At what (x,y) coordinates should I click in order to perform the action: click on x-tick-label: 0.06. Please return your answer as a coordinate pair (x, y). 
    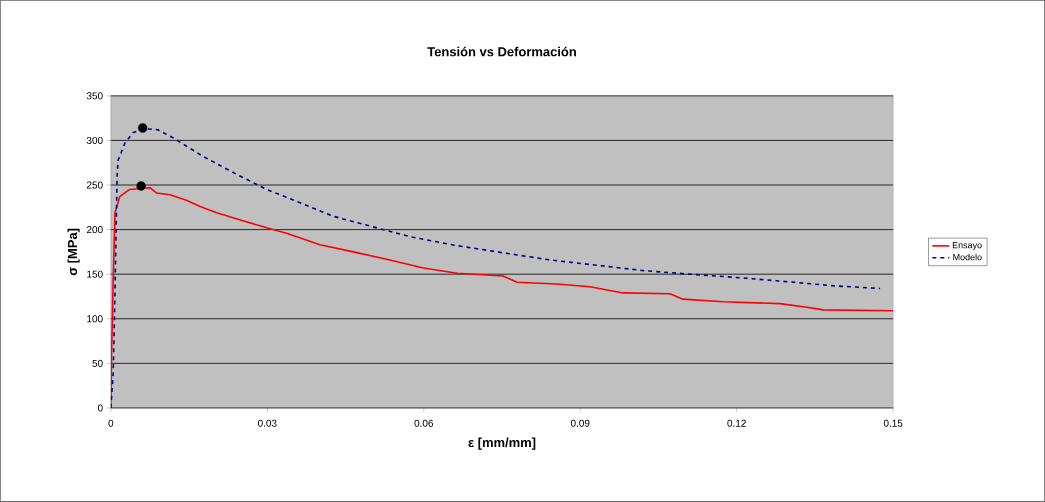
    Looking at the image, I should click on (424, 423).